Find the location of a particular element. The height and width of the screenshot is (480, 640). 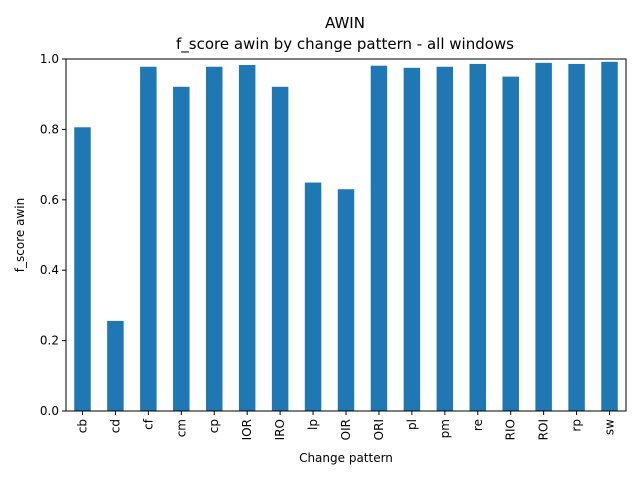

x-tick-label: sw is located at coordinates (610, 427).